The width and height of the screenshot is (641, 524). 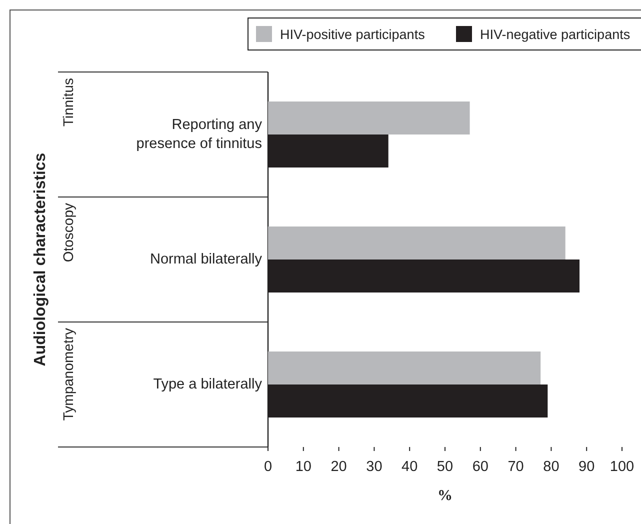 What do you see at coordinates (622, 467) in the screenshot?
I see `x-tick-label: 100` at bounding box center [622, 467].